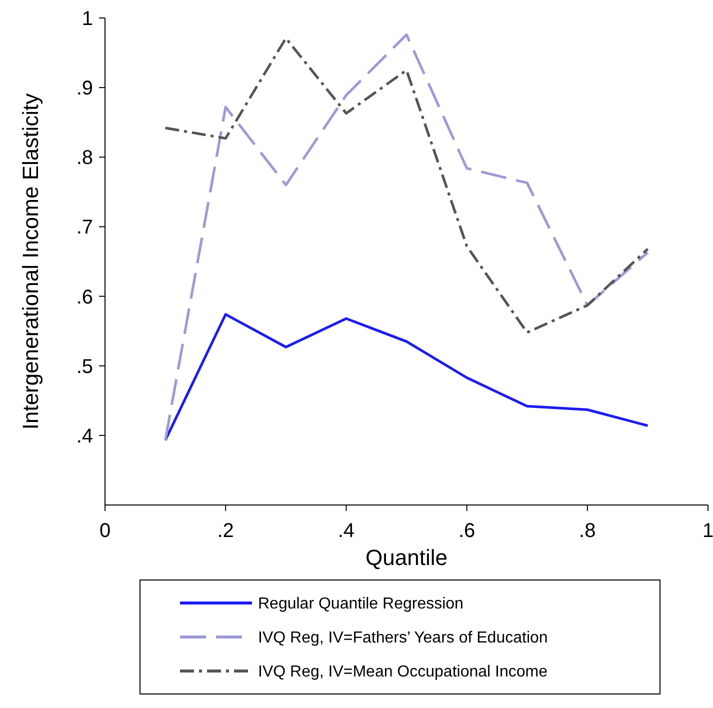 This screenshot has width=713, height=708. What do you see at coordinates (87, 19) in the screenshot?
I see `y-tick-label: 1` at bounding box center [87, 19].